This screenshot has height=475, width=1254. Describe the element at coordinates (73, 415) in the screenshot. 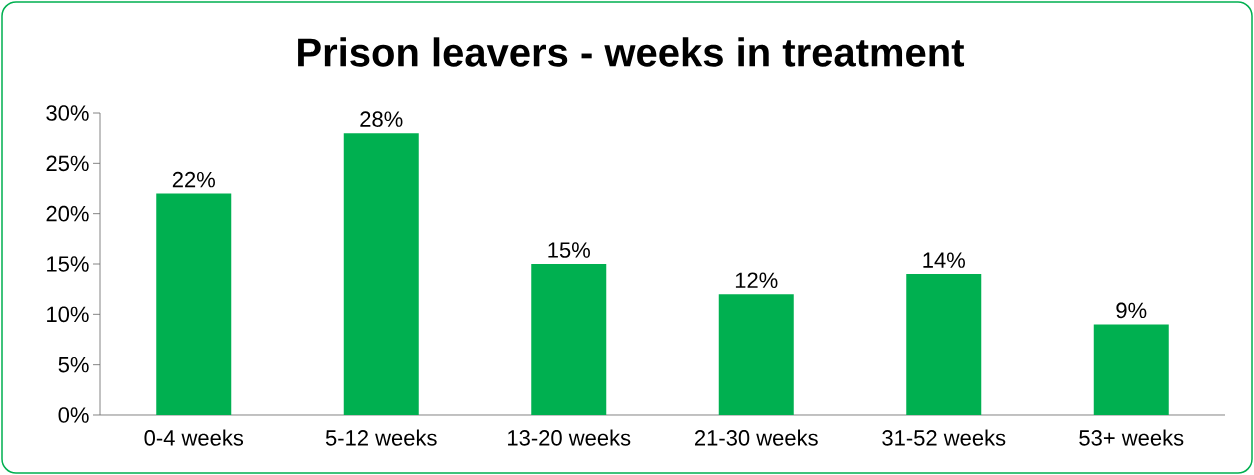

I see `y-tick-label: 0%` at that location.